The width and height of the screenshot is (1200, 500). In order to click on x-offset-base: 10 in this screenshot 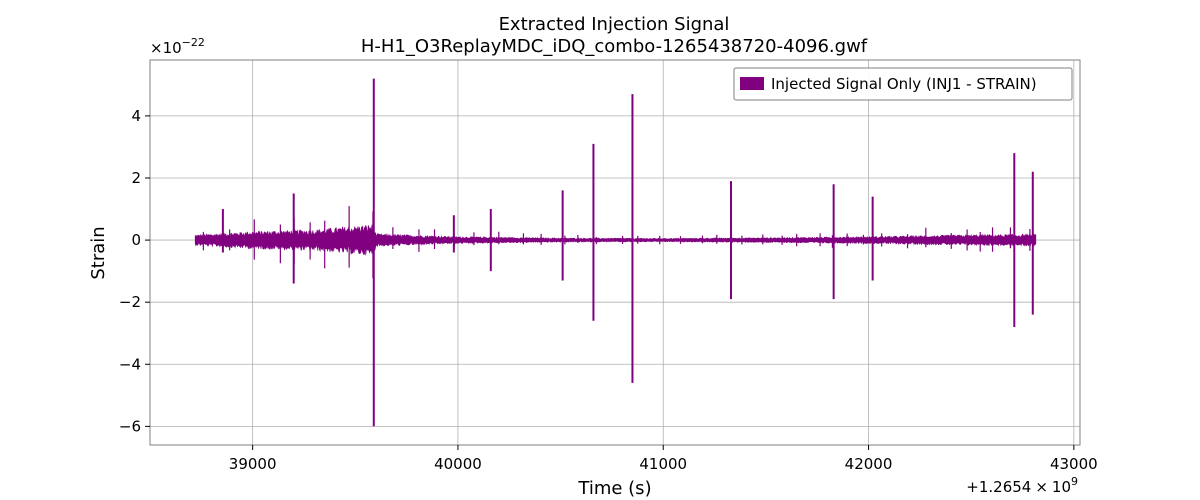, I will do `click(1061, 487)`.